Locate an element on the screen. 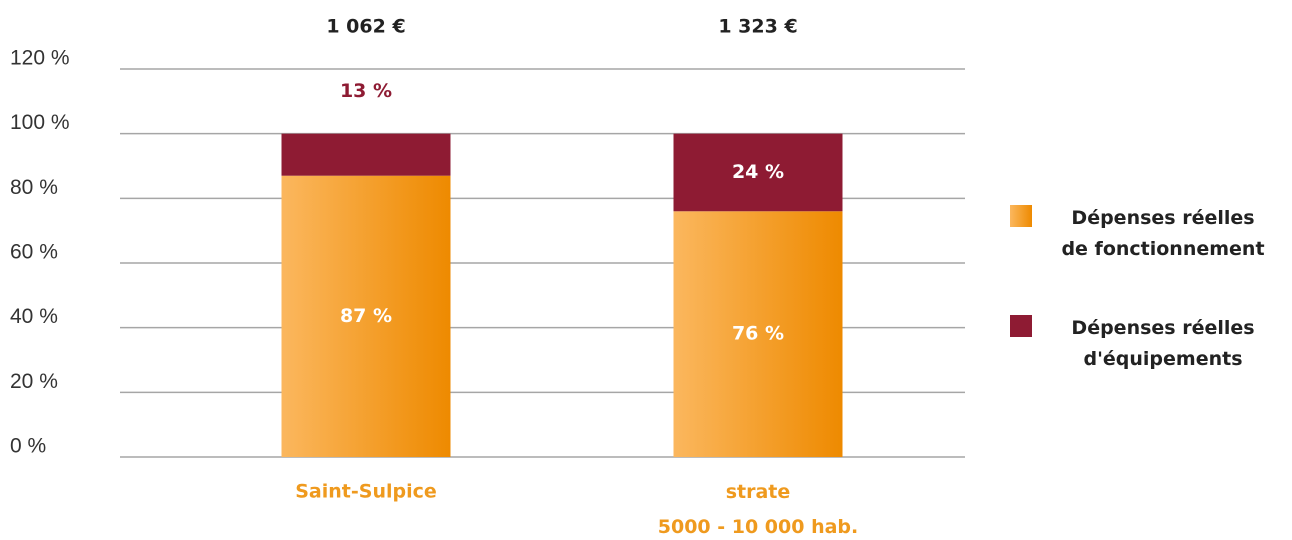 The width and height of the screenshot is (1292, 540). data-label: 24 % is located at coordinates (758, 172).